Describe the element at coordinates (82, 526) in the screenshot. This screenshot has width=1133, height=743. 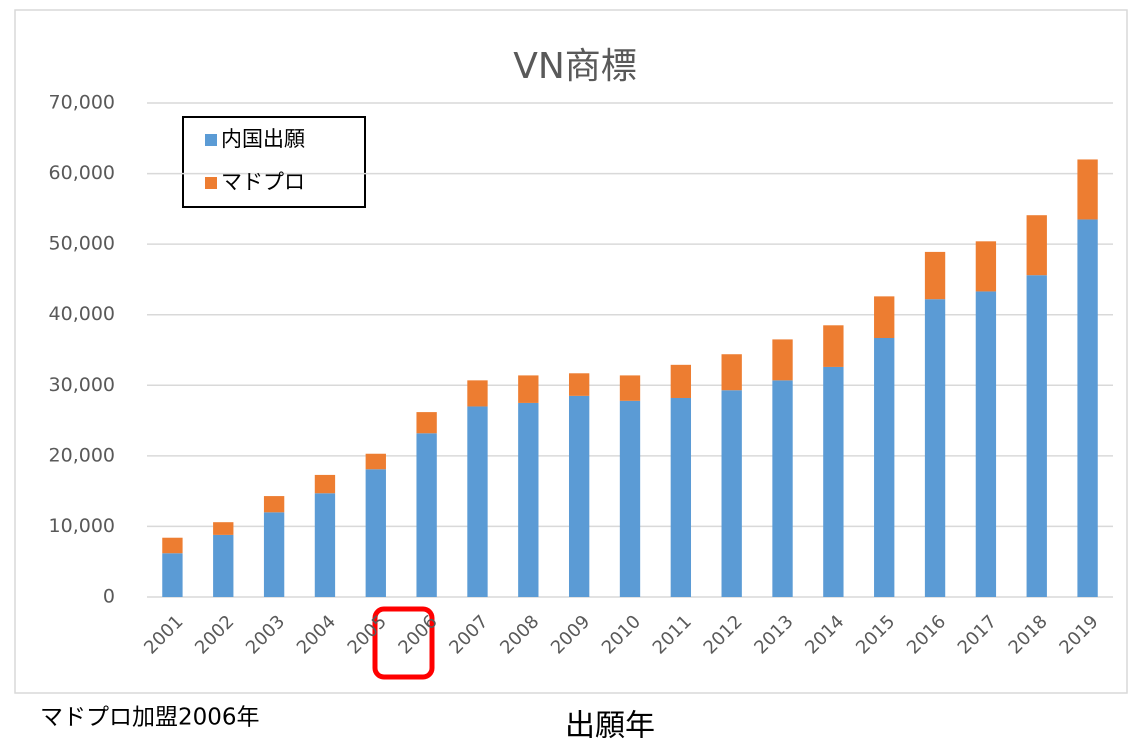
I see `y-tick-label: 10,000` at that location.